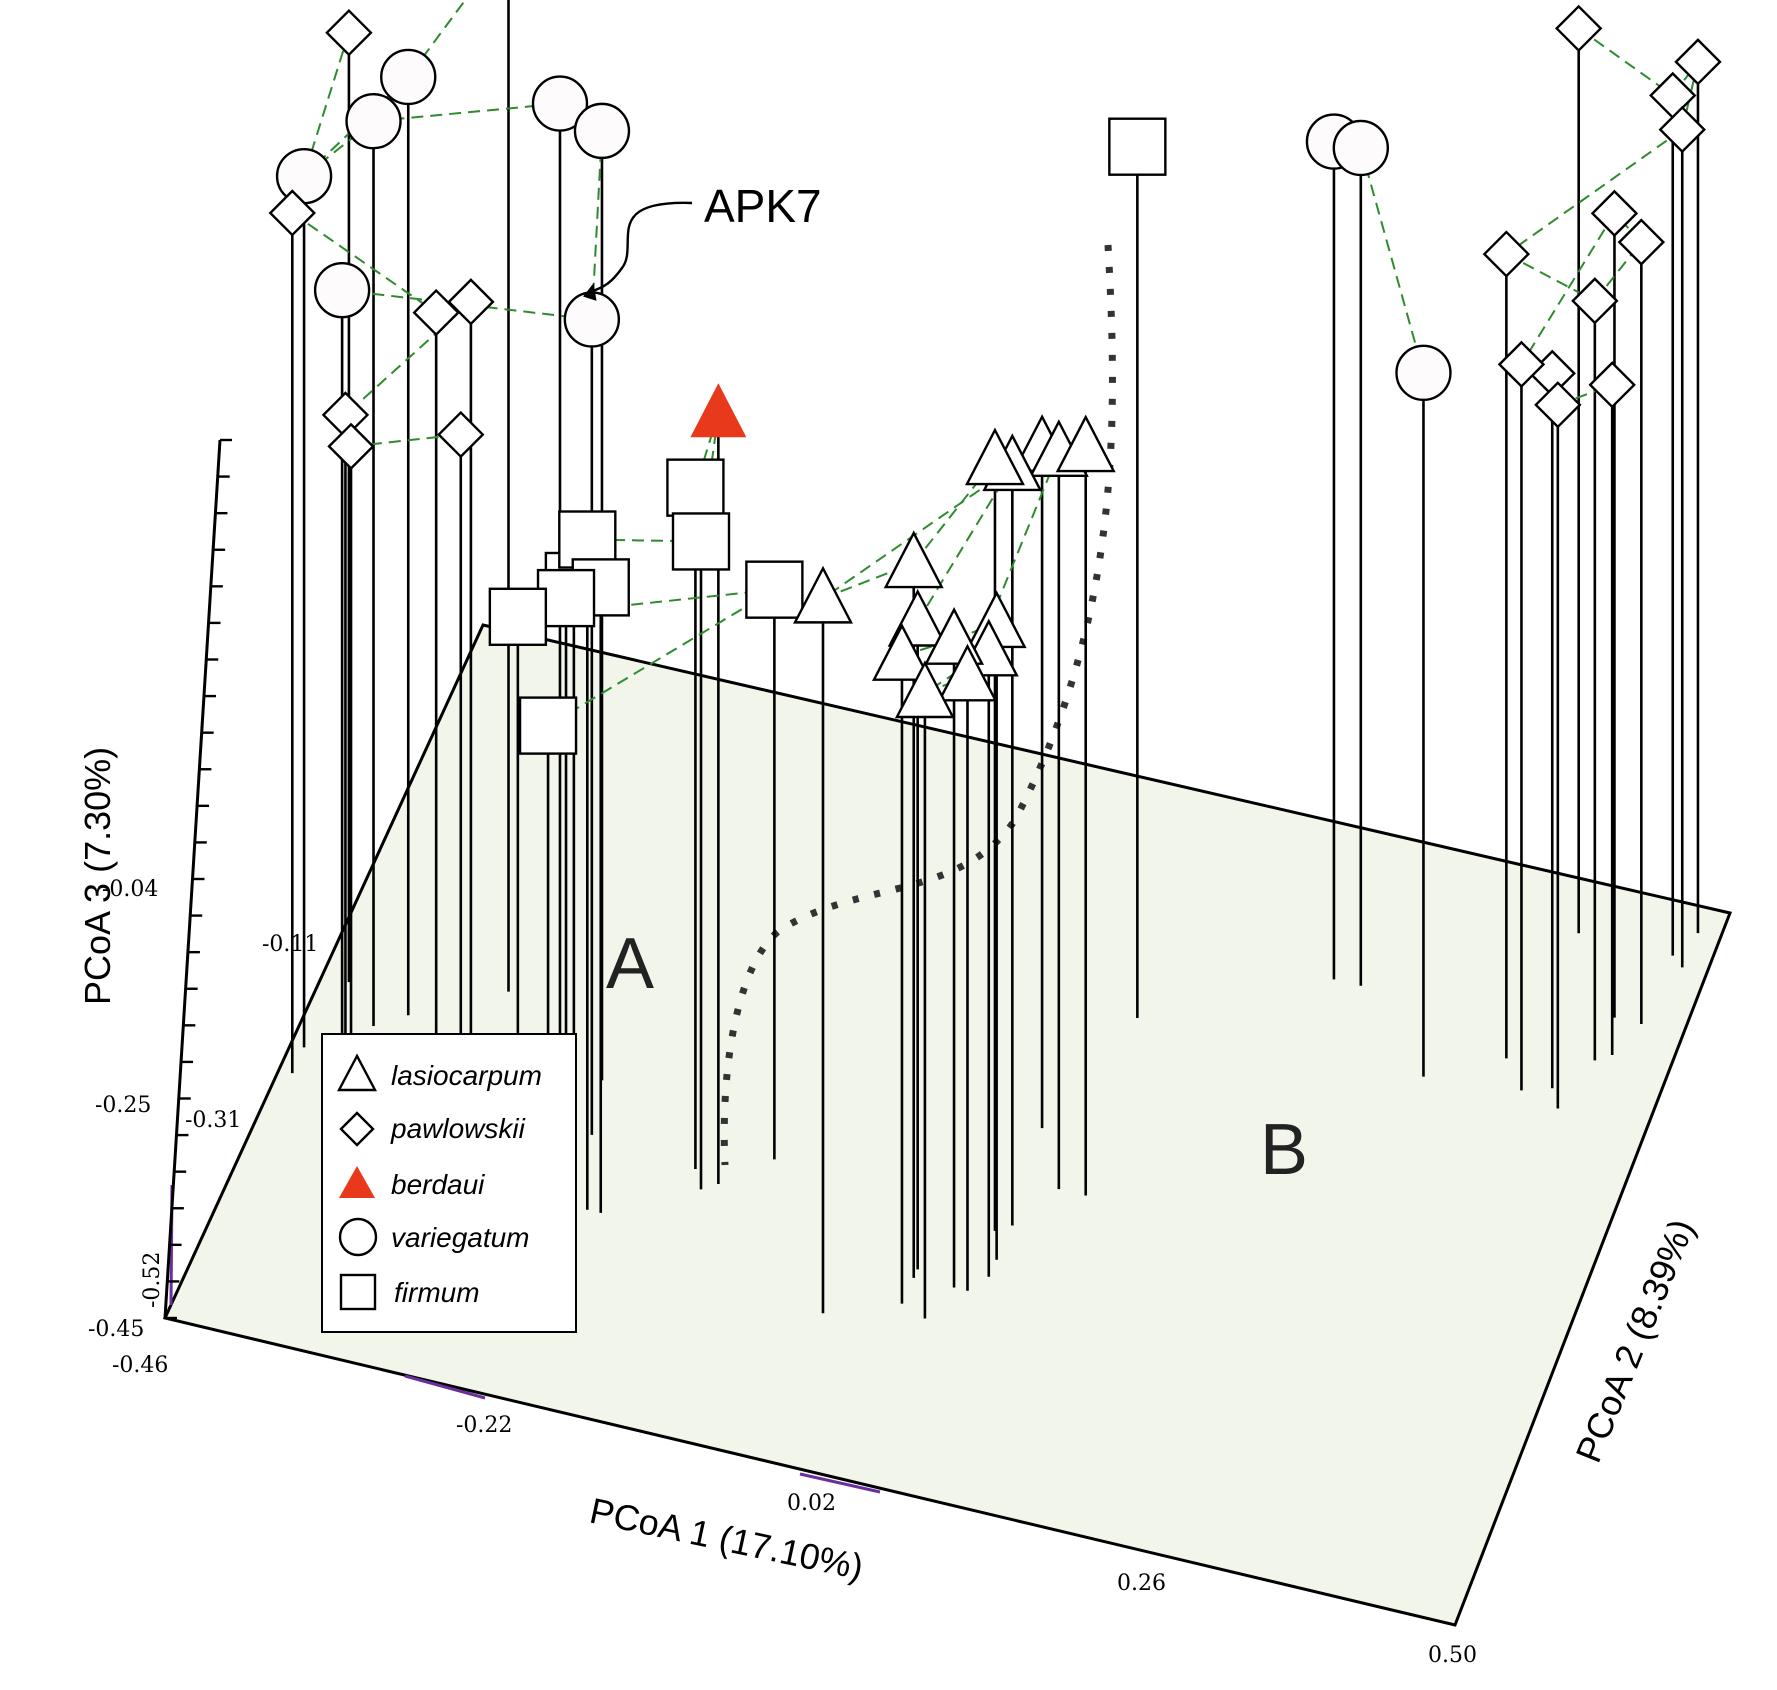 This screenshot has height=1690, width=1777. I want to click on annotation-arrow, so click(641, 247).